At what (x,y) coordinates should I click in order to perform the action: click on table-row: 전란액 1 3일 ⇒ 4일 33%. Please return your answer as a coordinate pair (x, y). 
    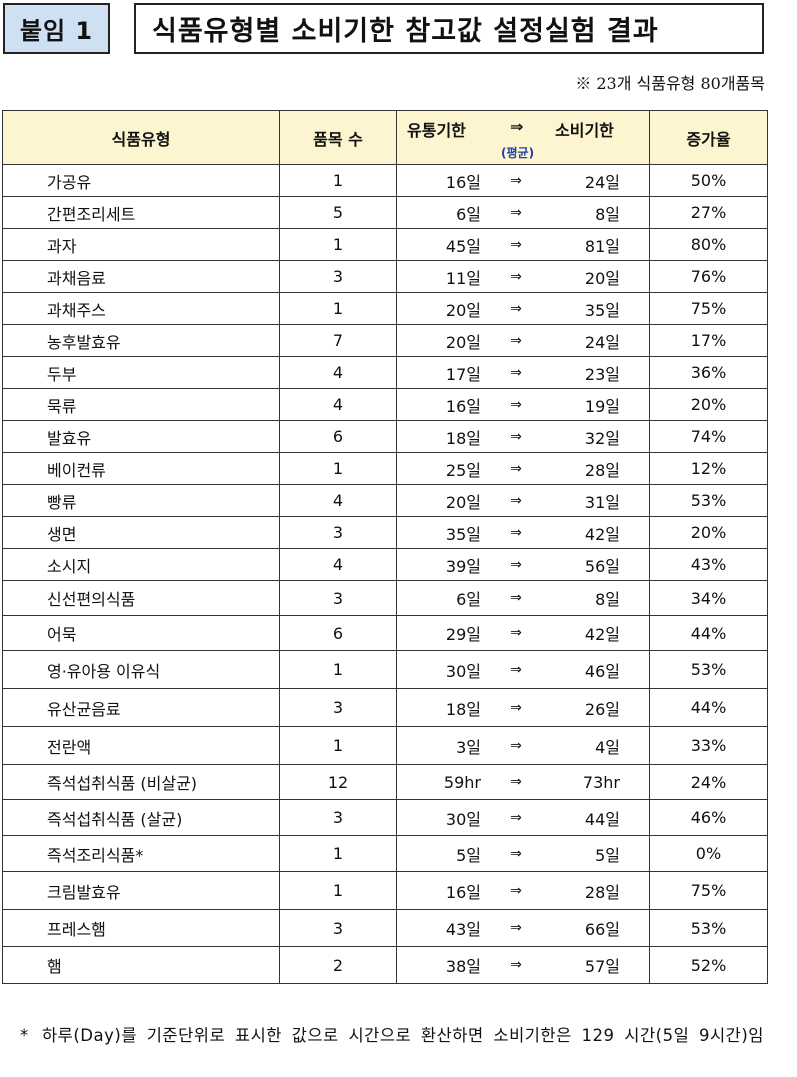
    Looking at the image, I should click on (385, 745).